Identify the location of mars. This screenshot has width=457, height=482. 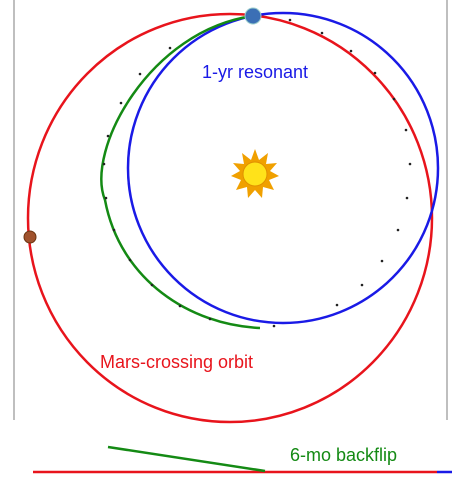
(30, 237).